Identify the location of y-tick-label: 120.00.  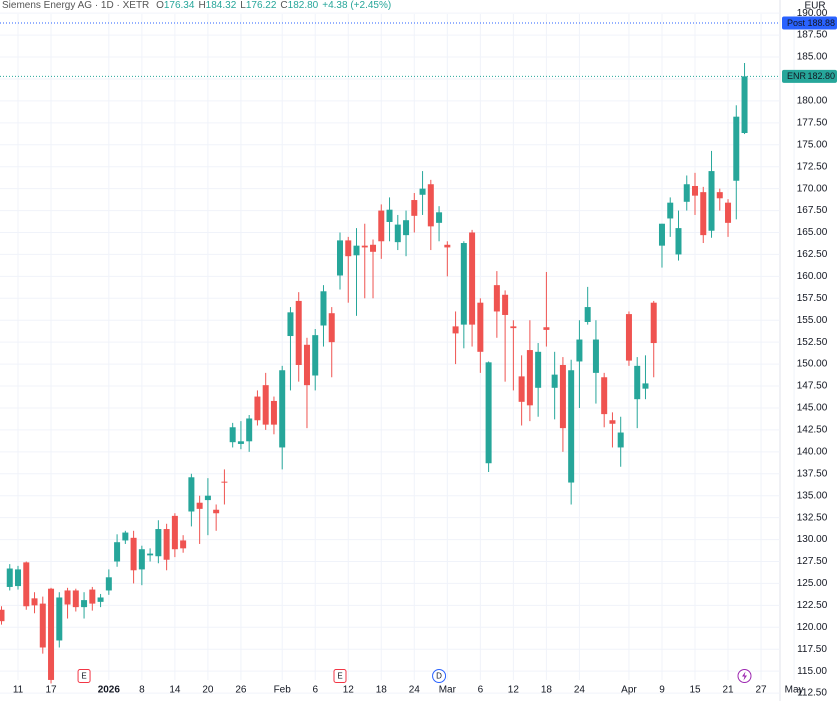
(812, 627).